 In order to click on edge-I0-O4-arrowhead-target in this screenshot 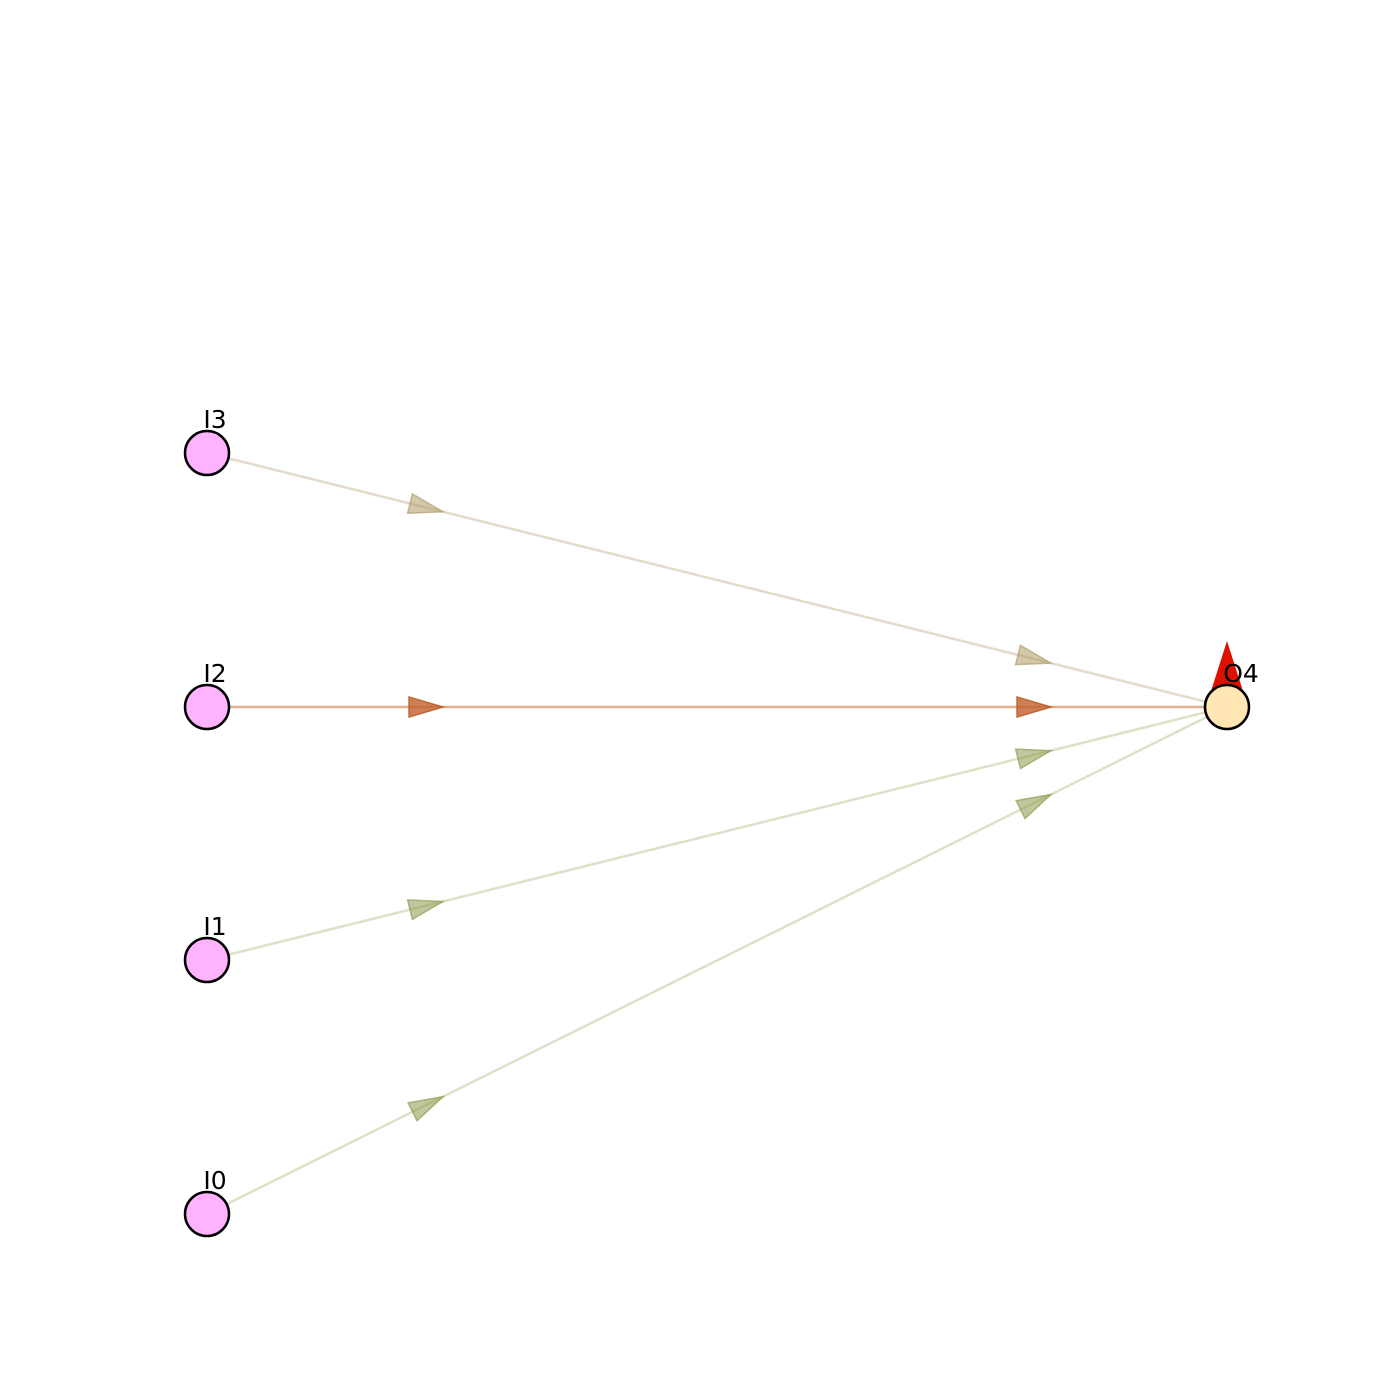, I will do `click(1034, 806)`.